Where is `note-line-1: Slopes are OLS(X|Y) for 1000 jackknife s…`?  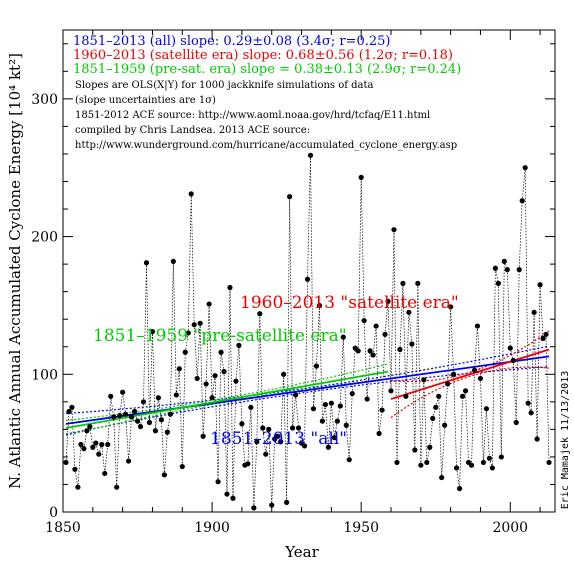
note-line-1: Slopes are OLS(X|Y) for 1000 jackknife s… is located at coordinates (224, 85).